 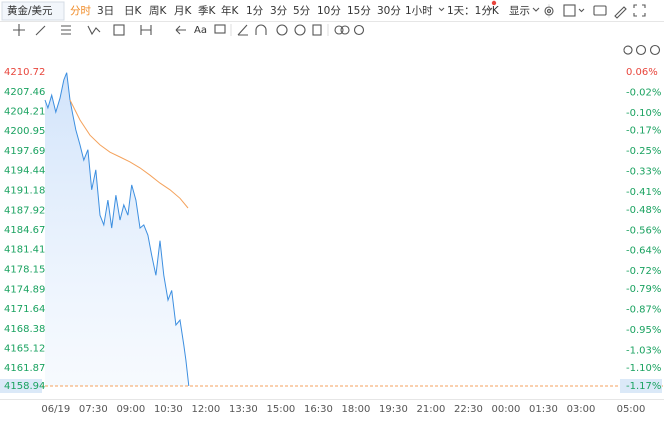 What do you see at coordinates (431, 409) in the screenshot?
I see `x-tick-label: 21:00` at bounding box center [431, 409].